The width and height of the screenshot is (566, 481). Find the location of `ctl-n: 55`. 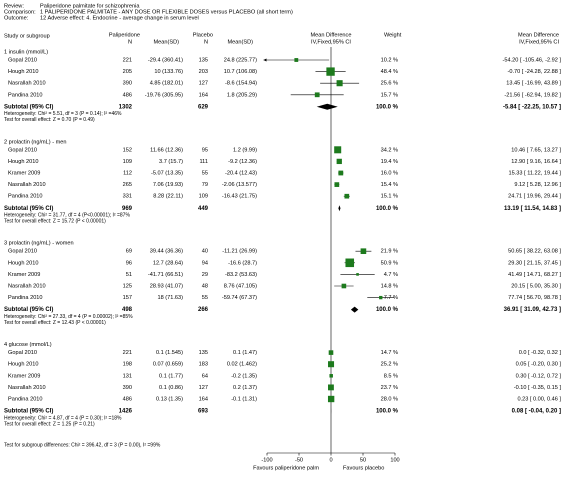

ctl-n: 55 is located at coordinates (205, 298).